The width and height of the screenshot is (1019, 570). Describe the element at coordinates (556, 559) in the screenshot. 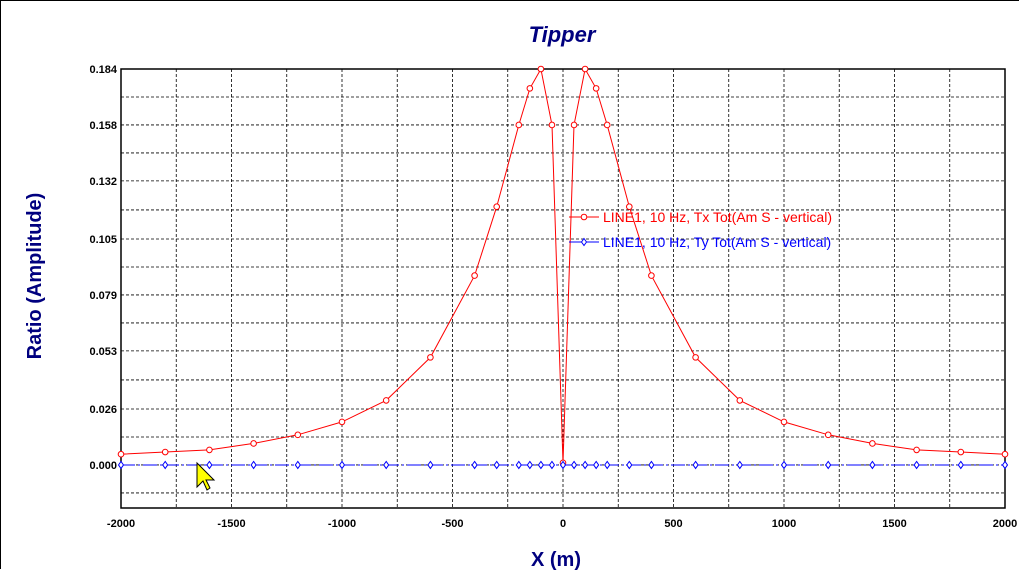

I see `x-axis-label: X (m)` at that location.